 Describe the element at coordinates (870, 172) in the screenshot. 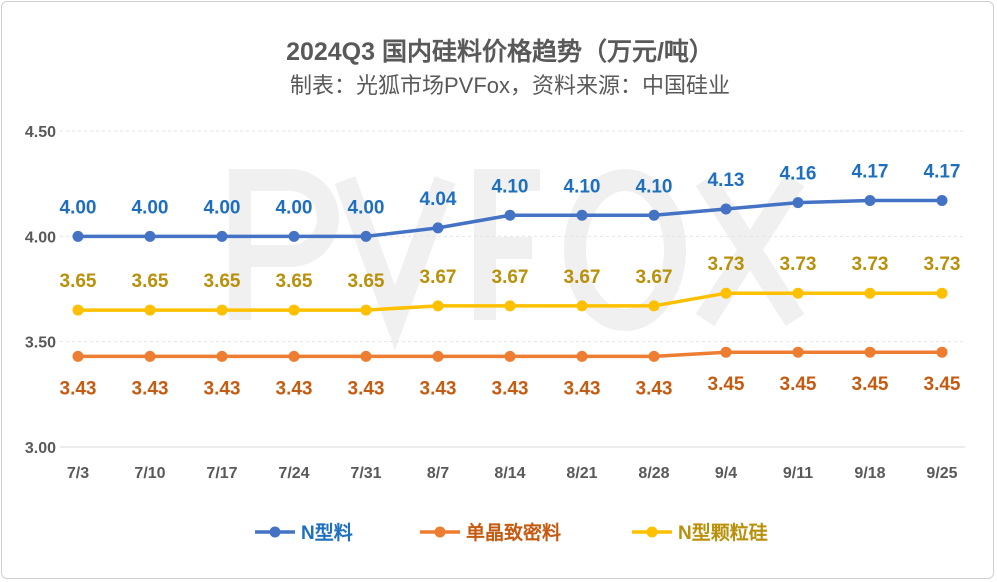

I see `data-label: 4.17` at that location.